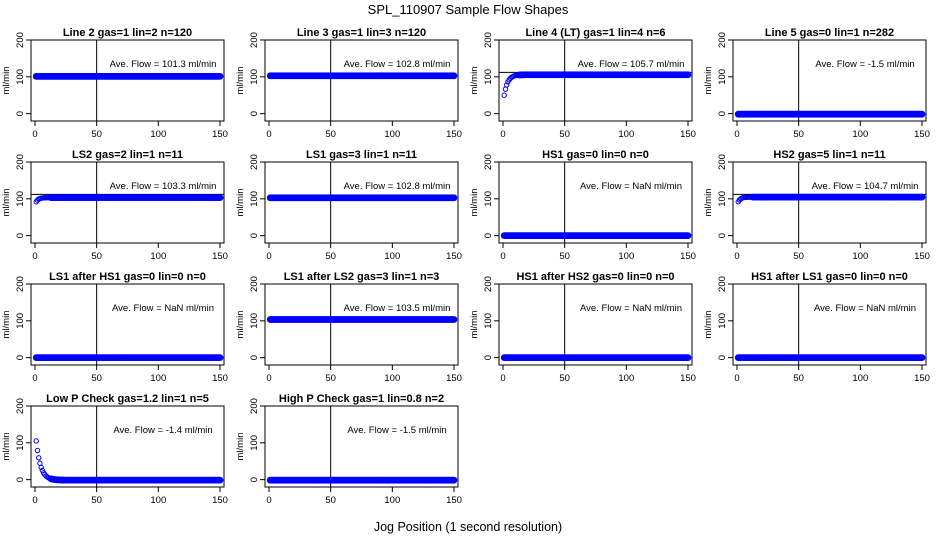 Image resolution: width=936 pixels, height=540 pixels. What do you see at coordinates (127, 277) in the screenshot?
I see `panel-title: LS1 after HS1 gas=0 lin=0 n=0` at bounding box center [127, 277].